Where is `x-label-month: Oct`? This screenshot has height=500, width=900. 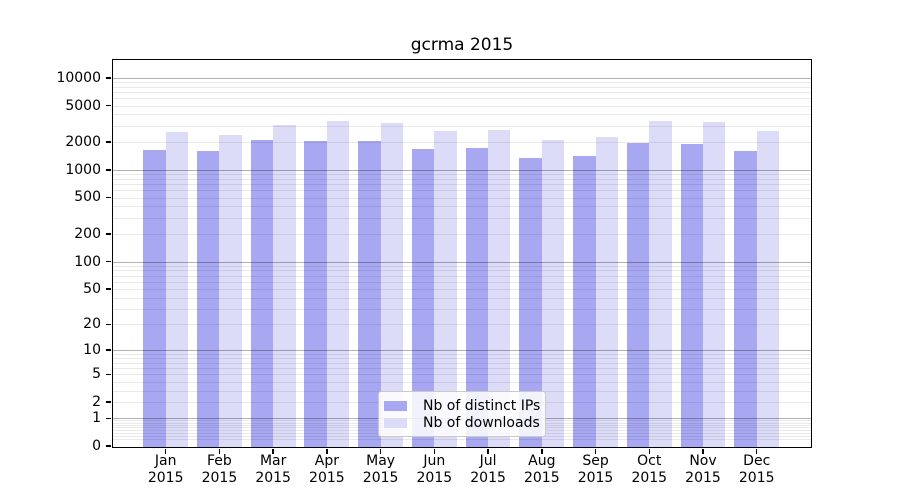
x-label-month: Oct is located at coordinates (649, 461).